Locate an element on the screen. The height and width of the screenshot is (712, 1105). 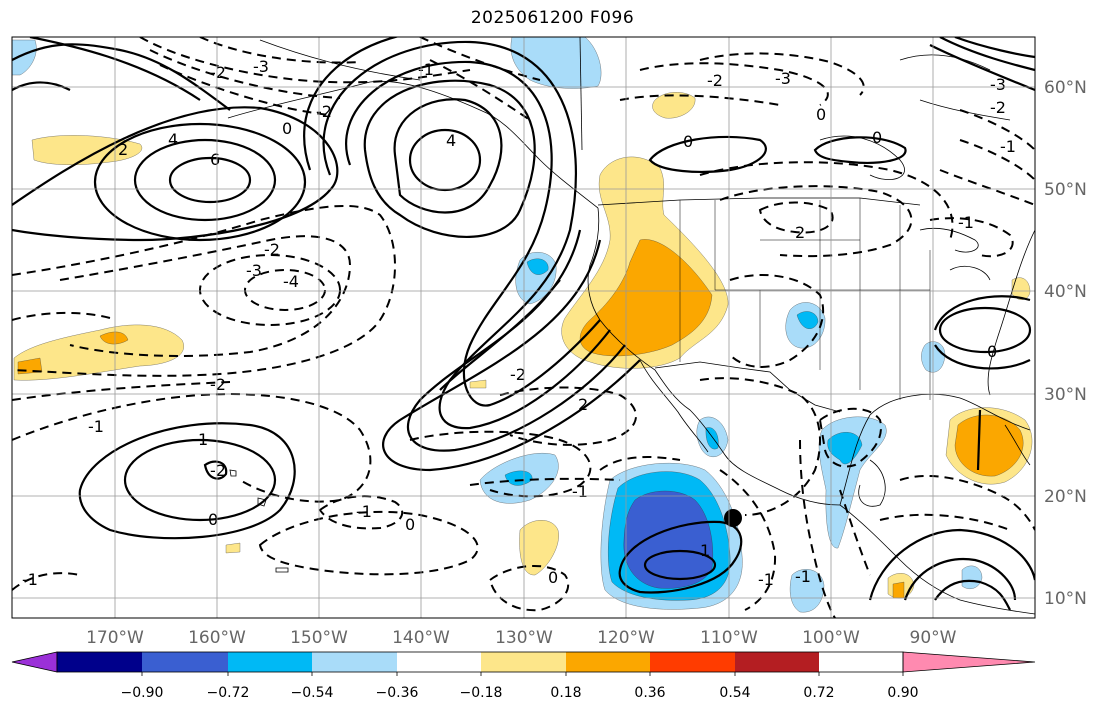
colorbar-tick-label: 0.36 is located at coordinates (649, 693).